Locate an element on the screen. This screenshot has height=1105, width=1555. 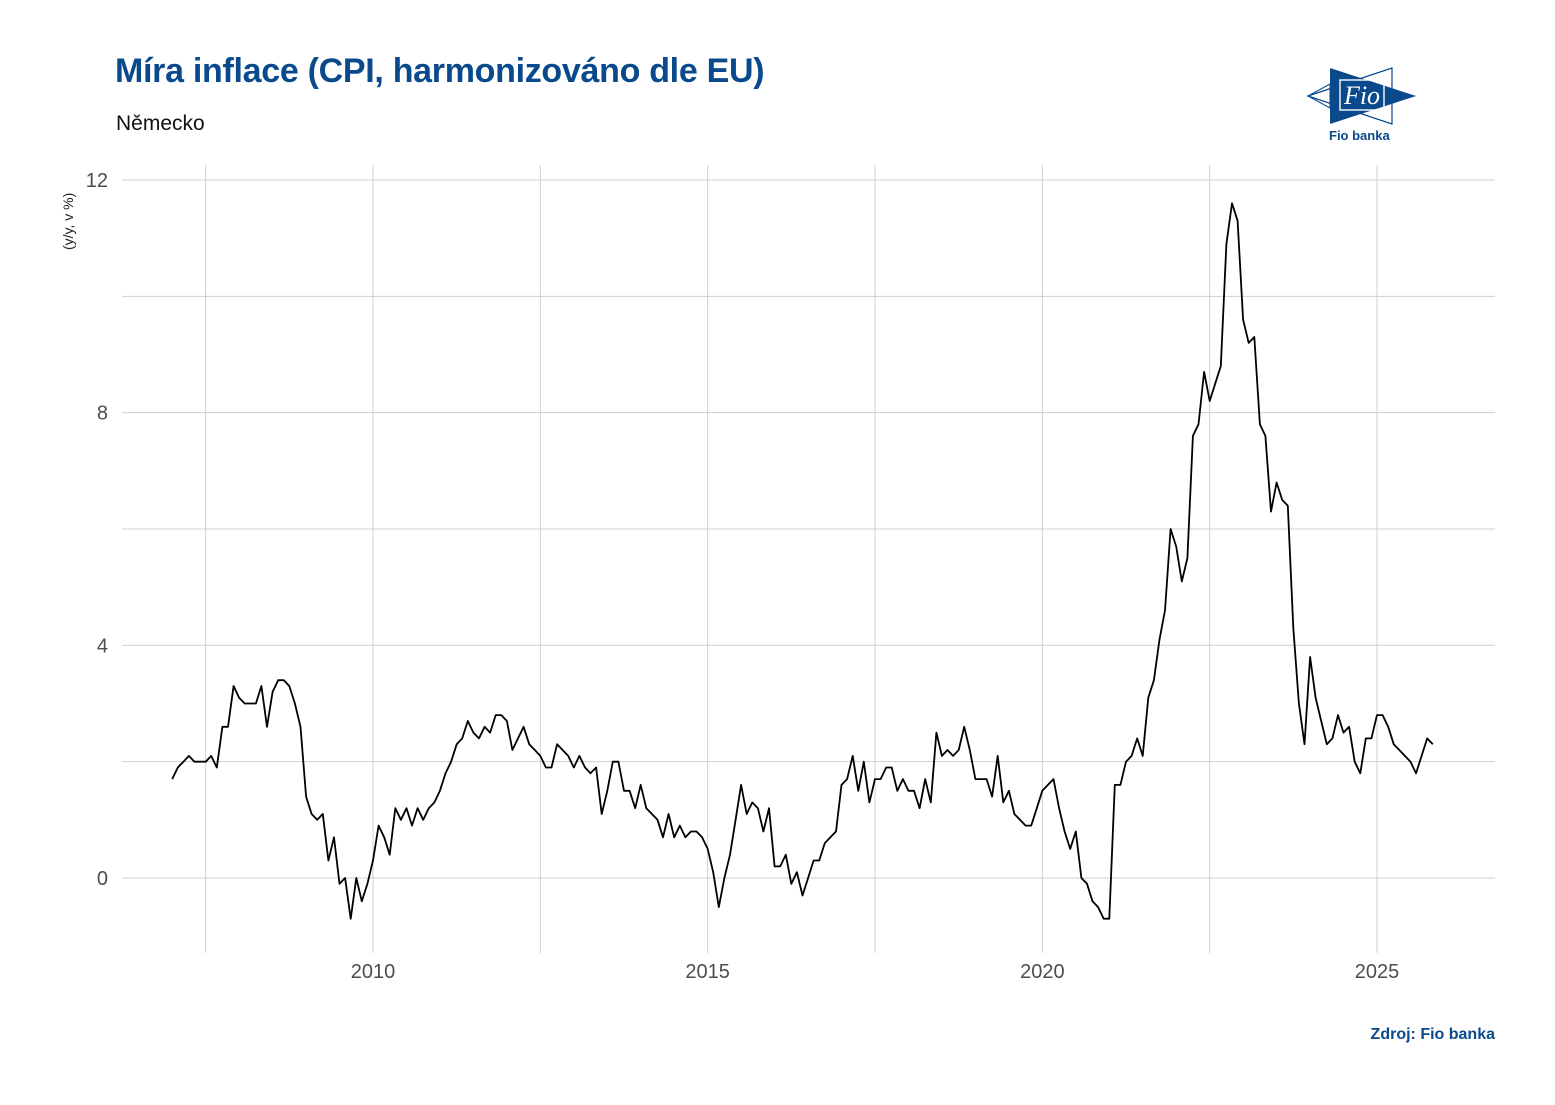
chart-title: Míra inflace (CPI, harmonizováno dle EU) is located at coordinates (440, 71).